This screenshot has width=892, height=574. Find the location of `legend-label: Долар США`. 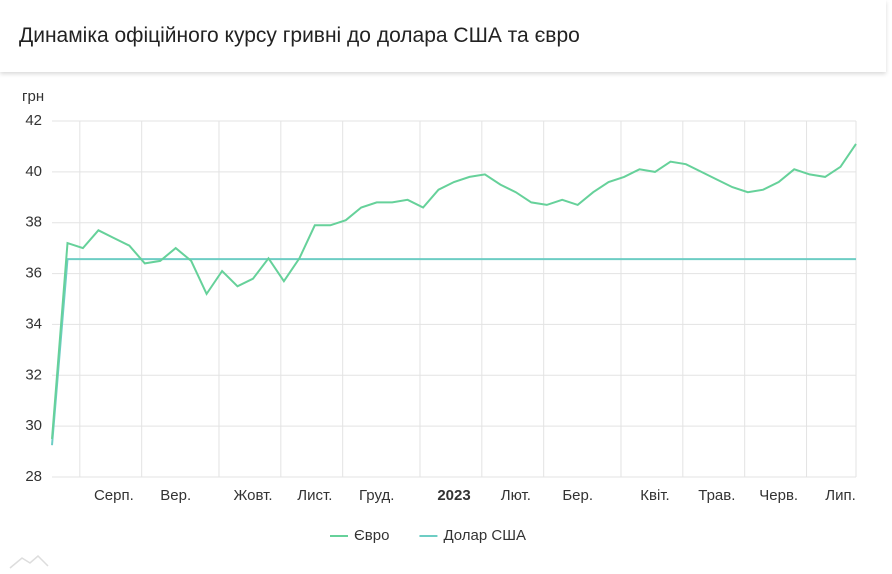

legend-label: Долар США is located at coordinates (484, 535).